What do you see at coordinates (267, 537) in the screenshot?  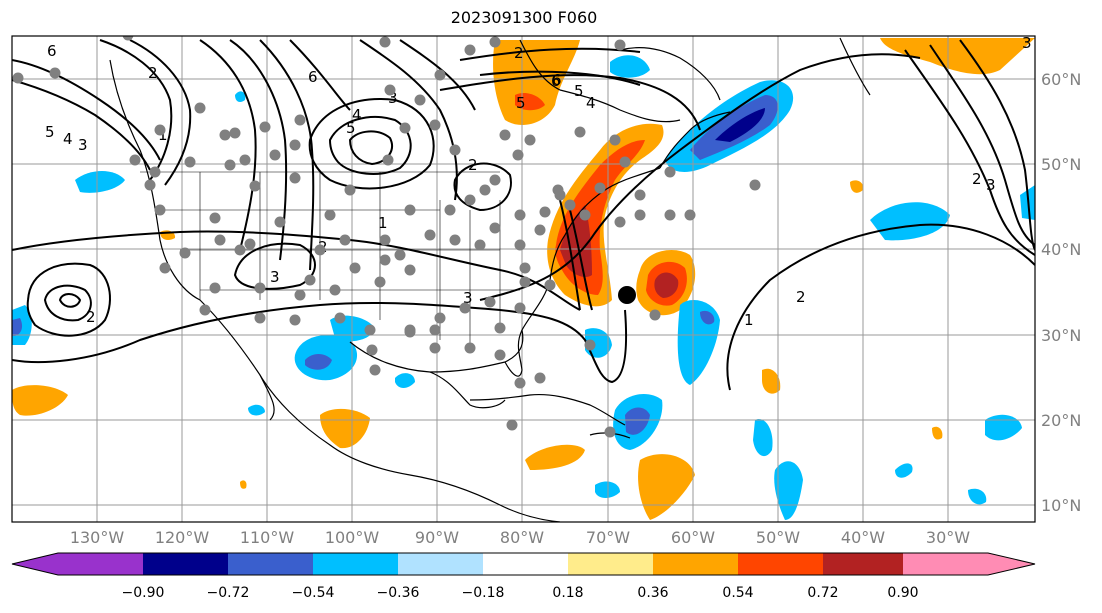 I see `lon-tick-label: 110°W` at bounding box center [267, 537].